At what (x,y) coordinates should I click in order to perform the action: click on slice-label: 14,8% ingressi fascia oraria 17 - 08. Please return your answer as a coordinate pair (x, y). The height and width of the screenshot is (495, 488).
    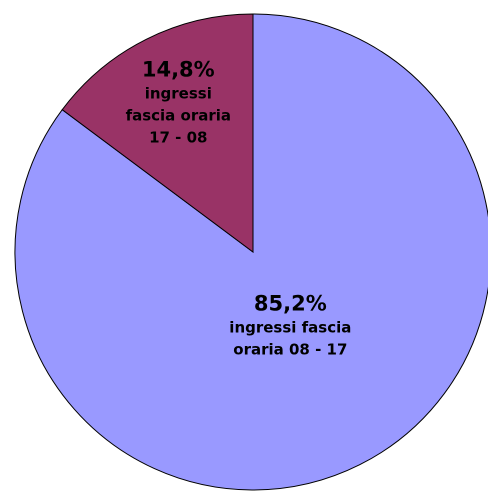
    Looking at the image, I should click on (178, 103).